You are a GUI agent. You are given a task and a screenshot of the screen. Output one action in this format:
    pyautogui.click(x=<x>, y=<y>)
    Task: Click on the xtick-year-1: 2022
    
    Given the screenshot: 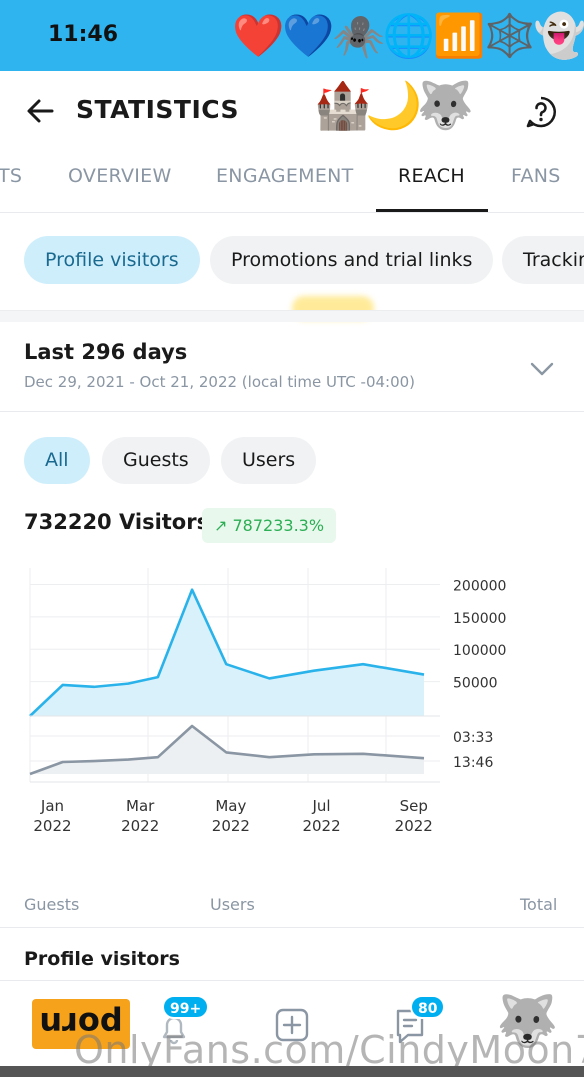 What is the action you would take?
    pyautogui.click(x=140, y=826)
    